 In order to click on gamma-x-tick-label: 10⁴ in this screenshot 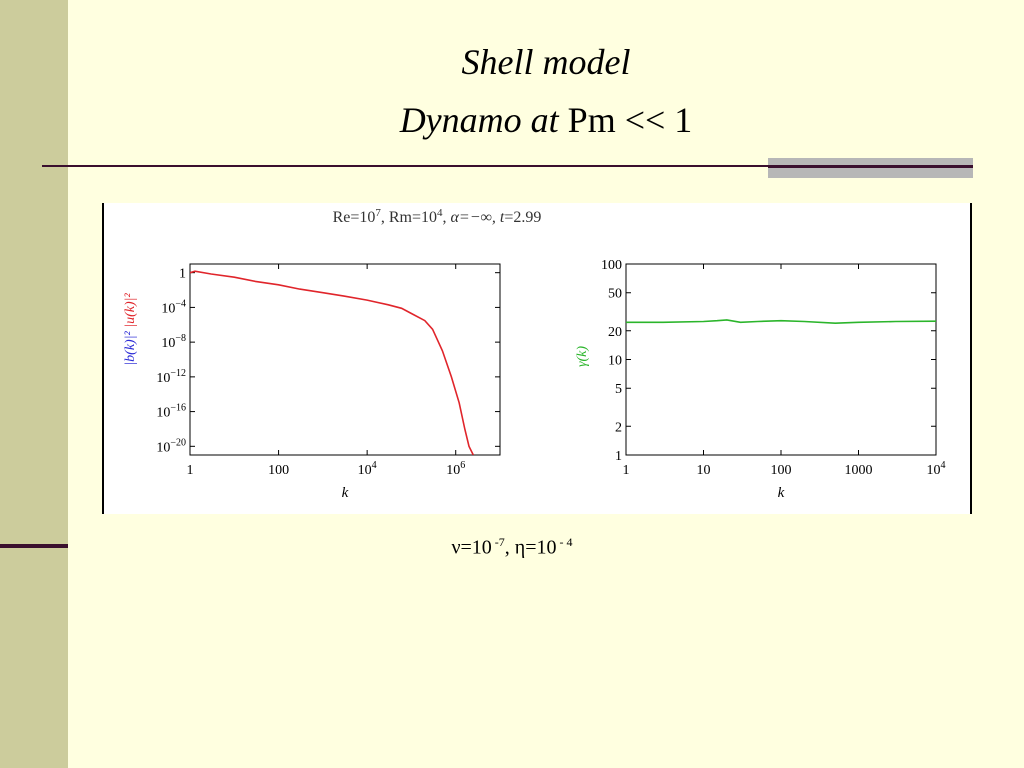, I will do `click(936, 469)`.